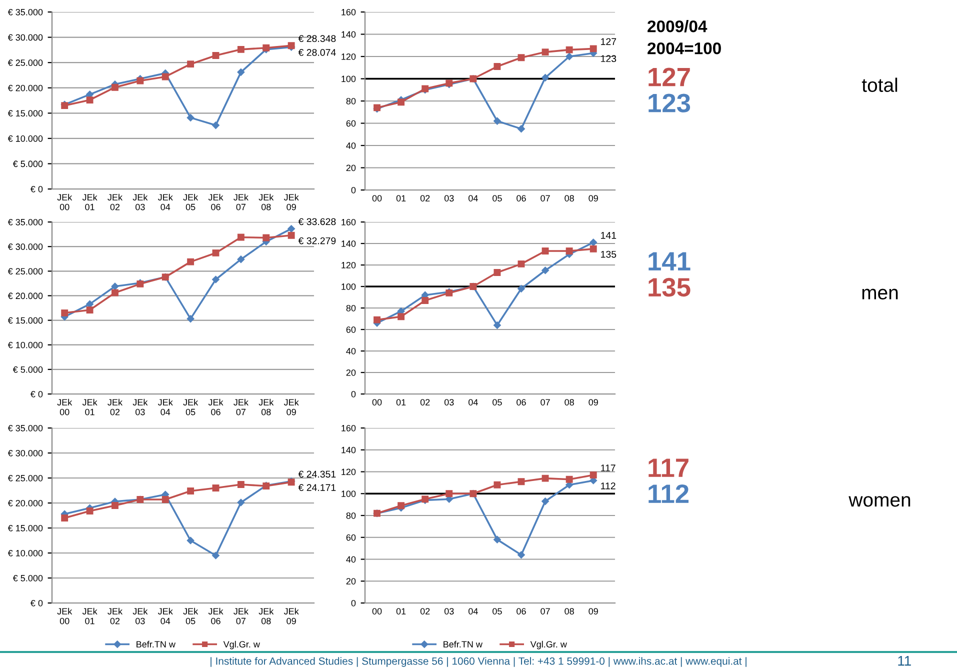  Describe the element at coordinates (317, 222) in the screenshot. I see `data-label: € 33.628` at that location.